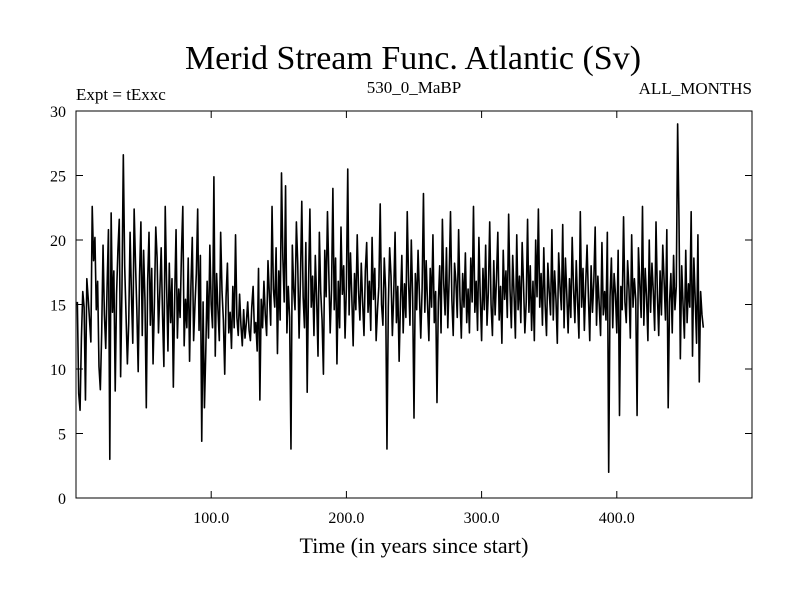  I want to click on period-label: ALL_MONTHS, so click(695, 88).